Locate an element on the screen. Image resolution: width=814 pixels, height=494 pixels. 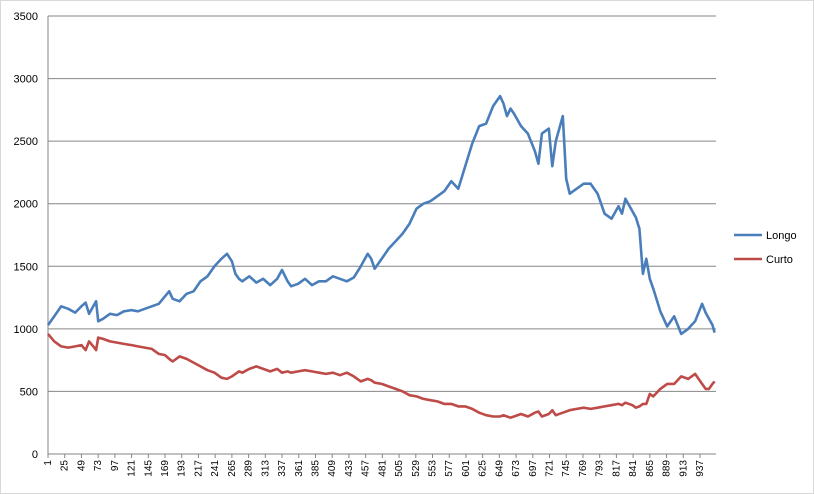
x-tick-label: 865 is located at coordinates (650, 468).